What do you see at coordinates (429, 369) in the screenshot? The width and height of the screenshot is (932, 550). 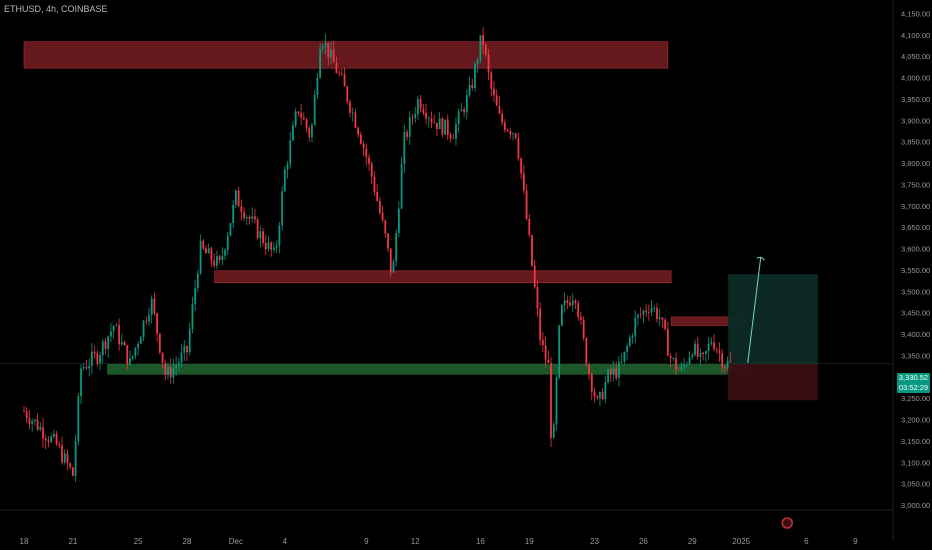 I see `zone-support` at bounding box center [429, 369].